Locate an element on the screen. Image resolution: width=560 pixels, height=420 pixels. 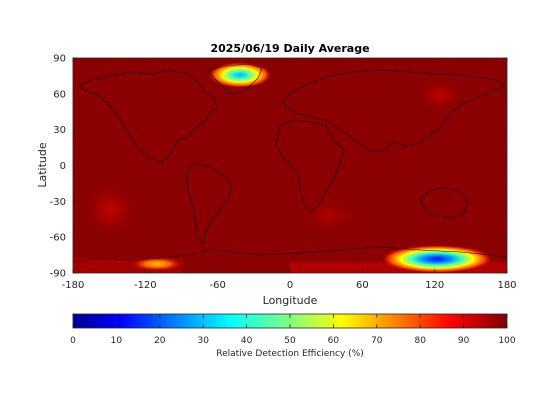
x-axis-label: Longitude is located at coordinates (290, 300).